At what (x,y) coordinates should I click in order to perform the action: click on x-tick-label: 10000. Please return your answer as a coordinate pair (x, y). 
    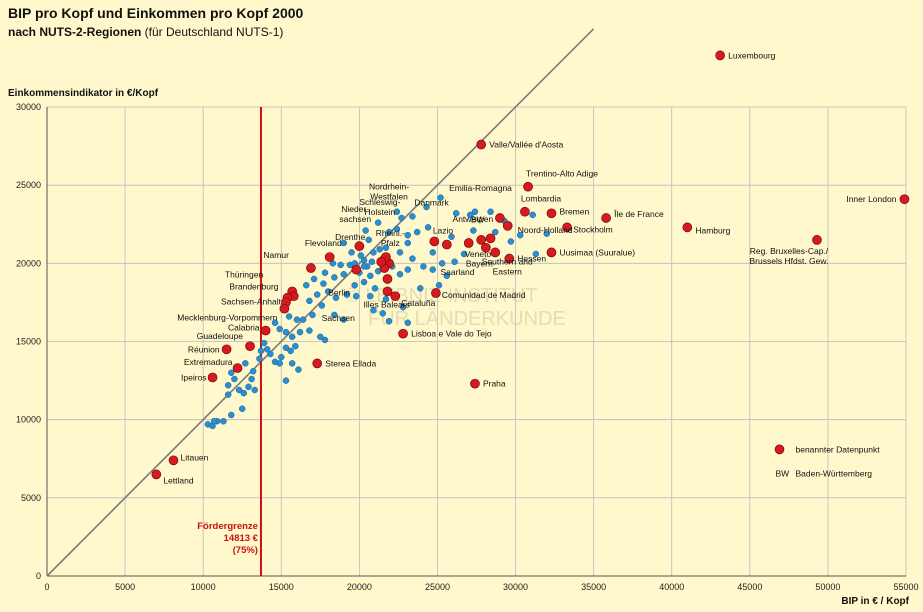
    Looking at the image, I should click on (203, 587).